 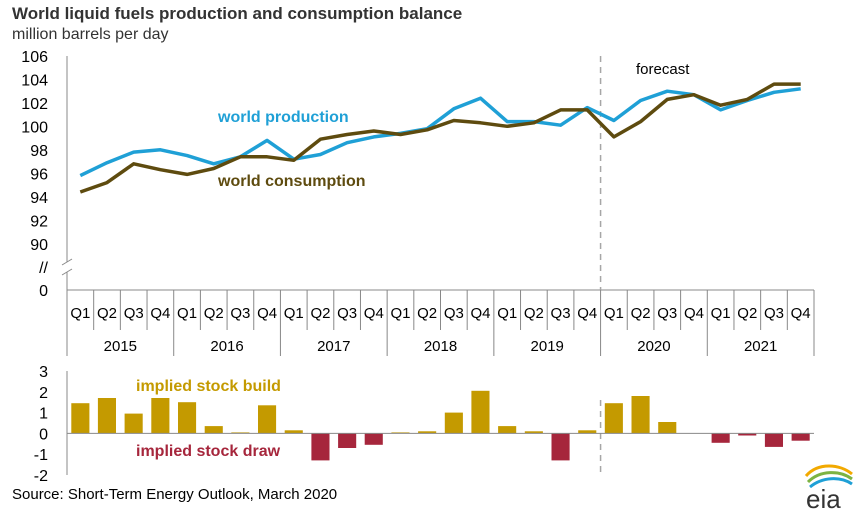 What do you see at coordinates (823, 497) in the screenshot?
I see `svg-text: eia` at bounding box center [823, 497].